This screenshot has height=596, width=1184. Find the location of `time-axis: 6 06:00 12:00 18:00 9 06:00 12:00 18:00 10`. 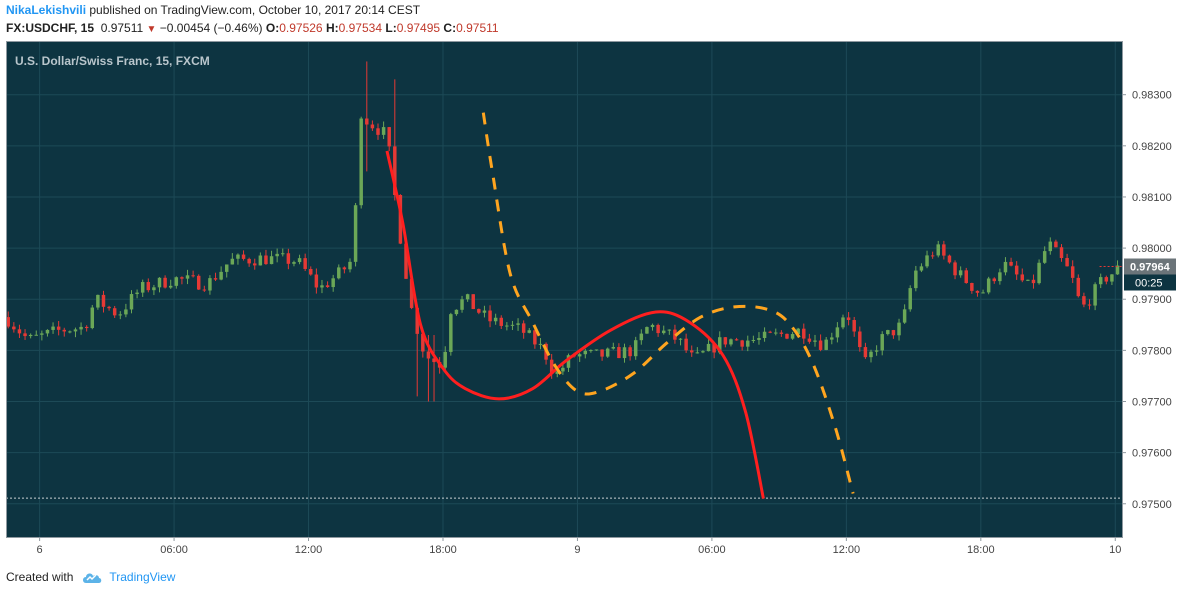

time-axis: 6 06:00 12:00 18:00 9 06:00 12:00 18:00 10 is located at coordinates (579, 546).